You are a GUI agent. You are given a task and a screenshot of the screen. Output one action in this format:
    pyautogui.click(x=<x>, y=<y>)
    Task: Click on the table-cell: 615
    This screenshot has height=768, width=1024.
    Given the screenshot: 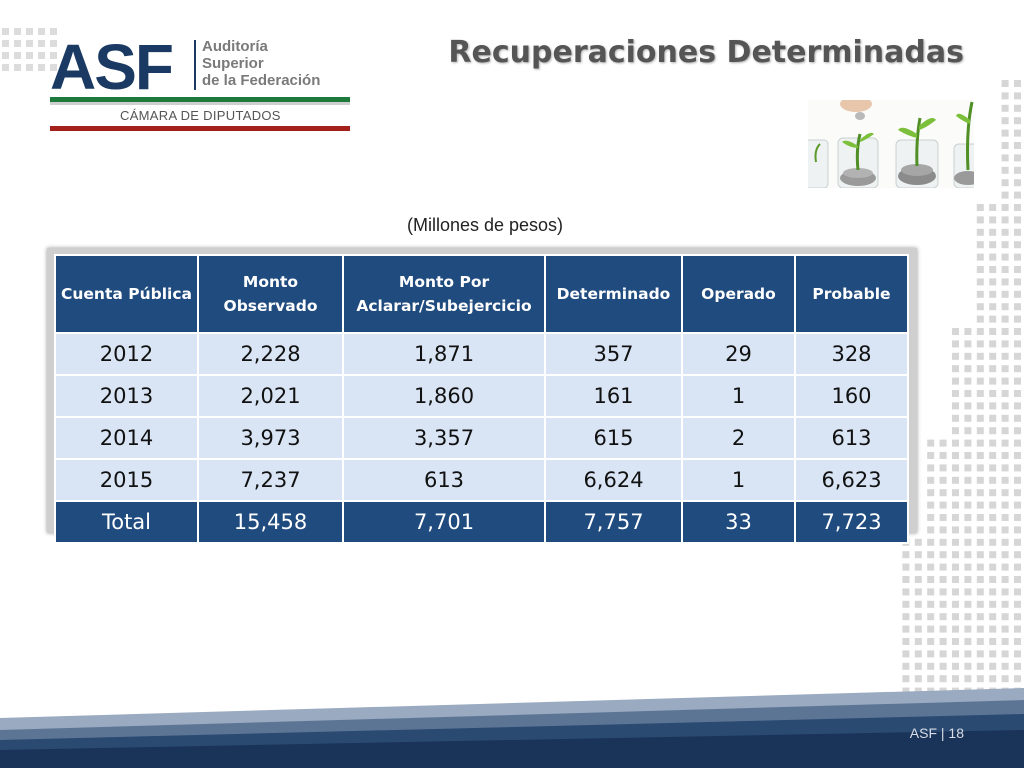 What is the action you would take?
    pyautogui.click(x=613, y=438)
    